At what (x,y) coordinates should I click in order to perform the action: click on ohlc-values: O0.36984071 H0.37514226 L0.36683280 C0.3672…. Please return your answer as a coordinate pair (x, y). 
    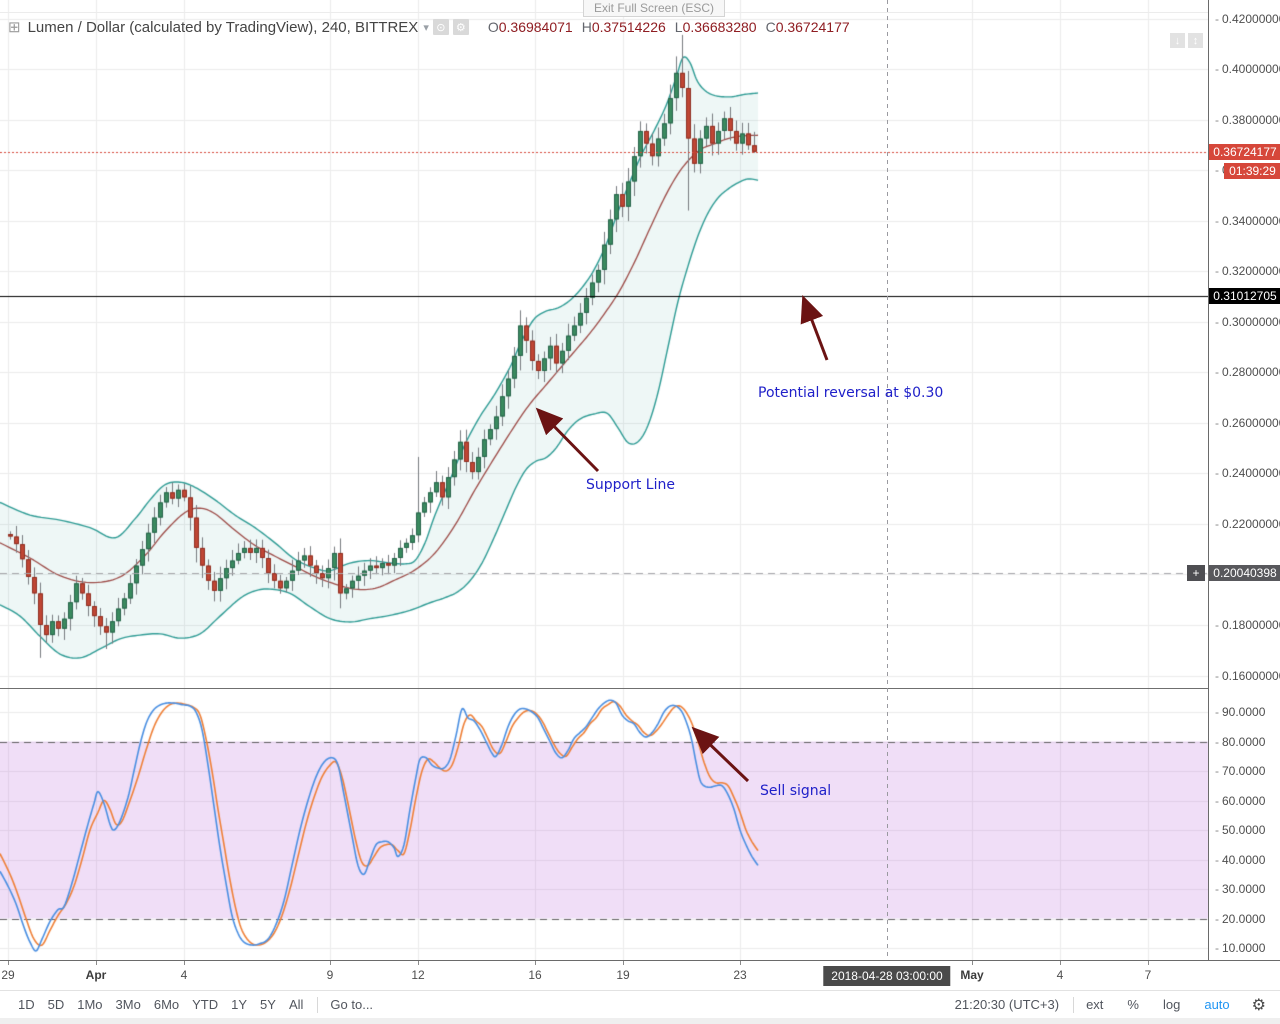
    Looking at the image, I should click on (664, 27).